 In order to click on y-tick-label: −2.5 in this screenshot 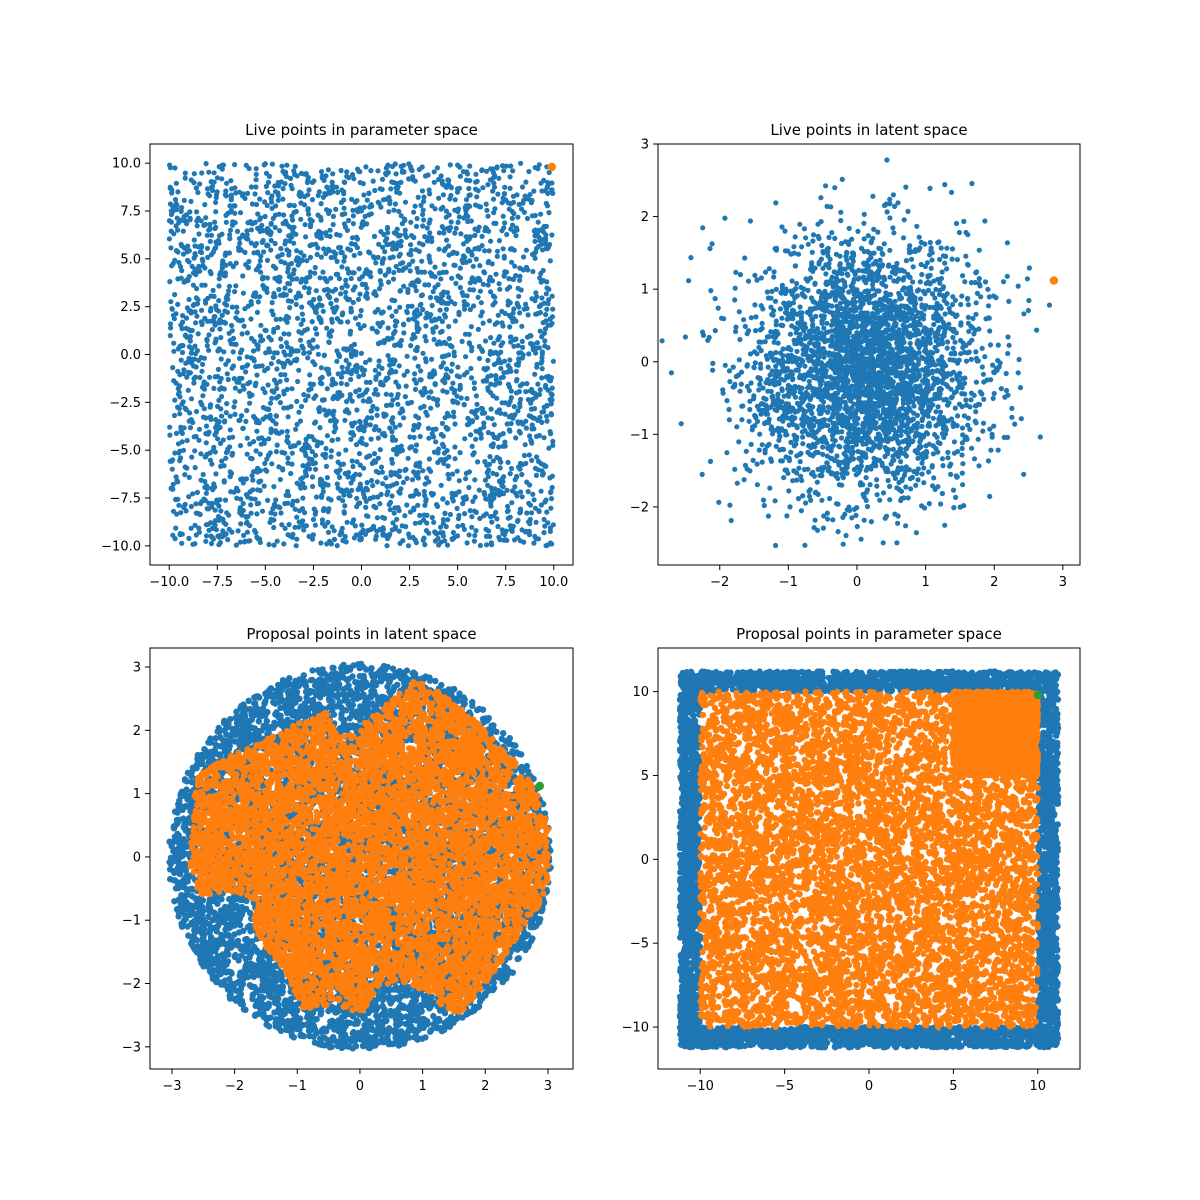, I will do `click(125, 403)`.